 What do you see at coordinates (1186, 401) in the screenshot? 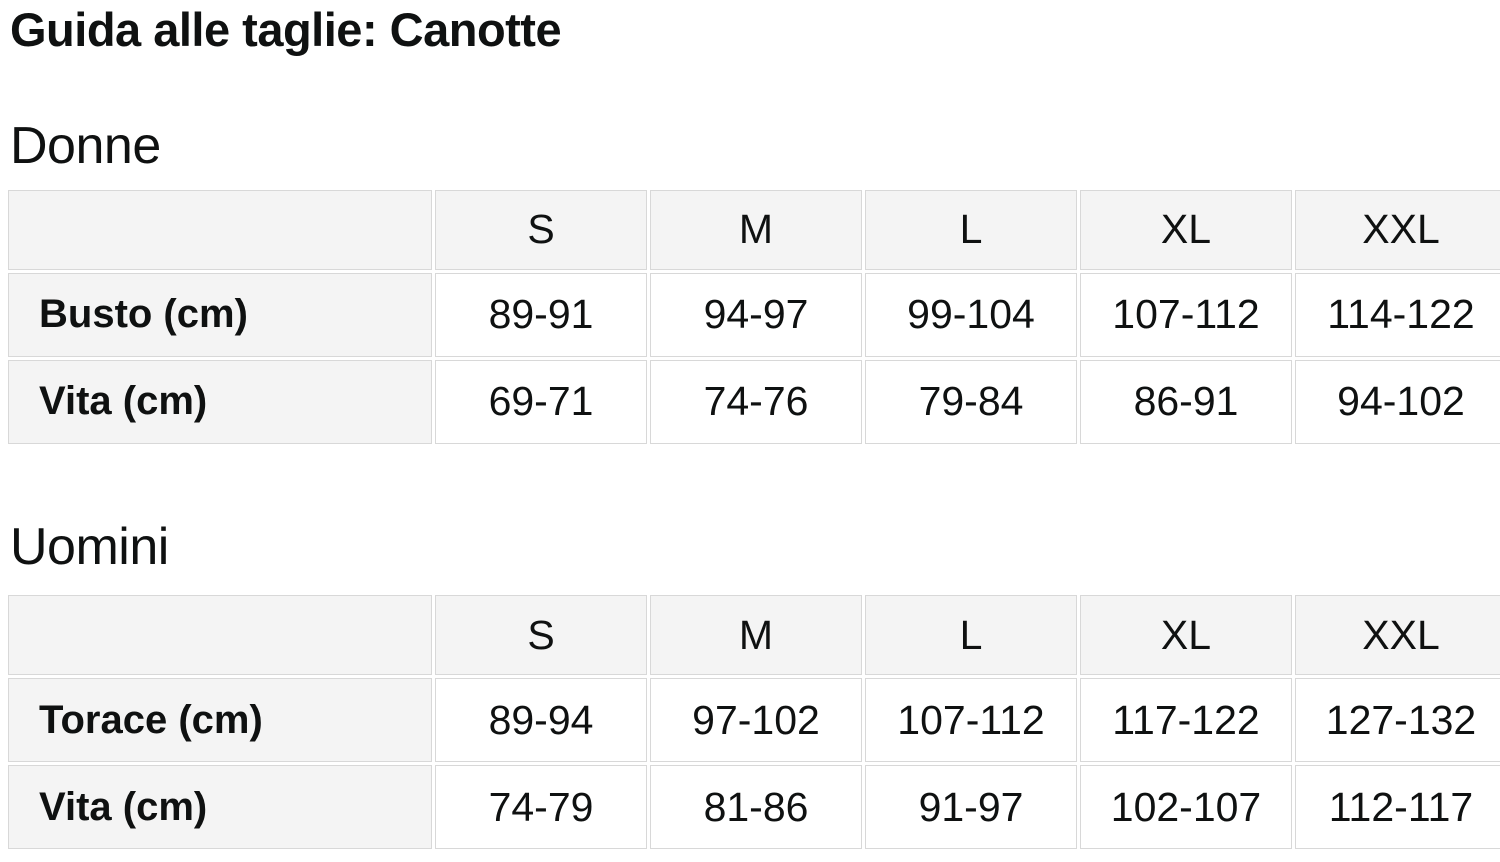
I see `size-value-cell: 86-91` at bounding box center [1186, 401].